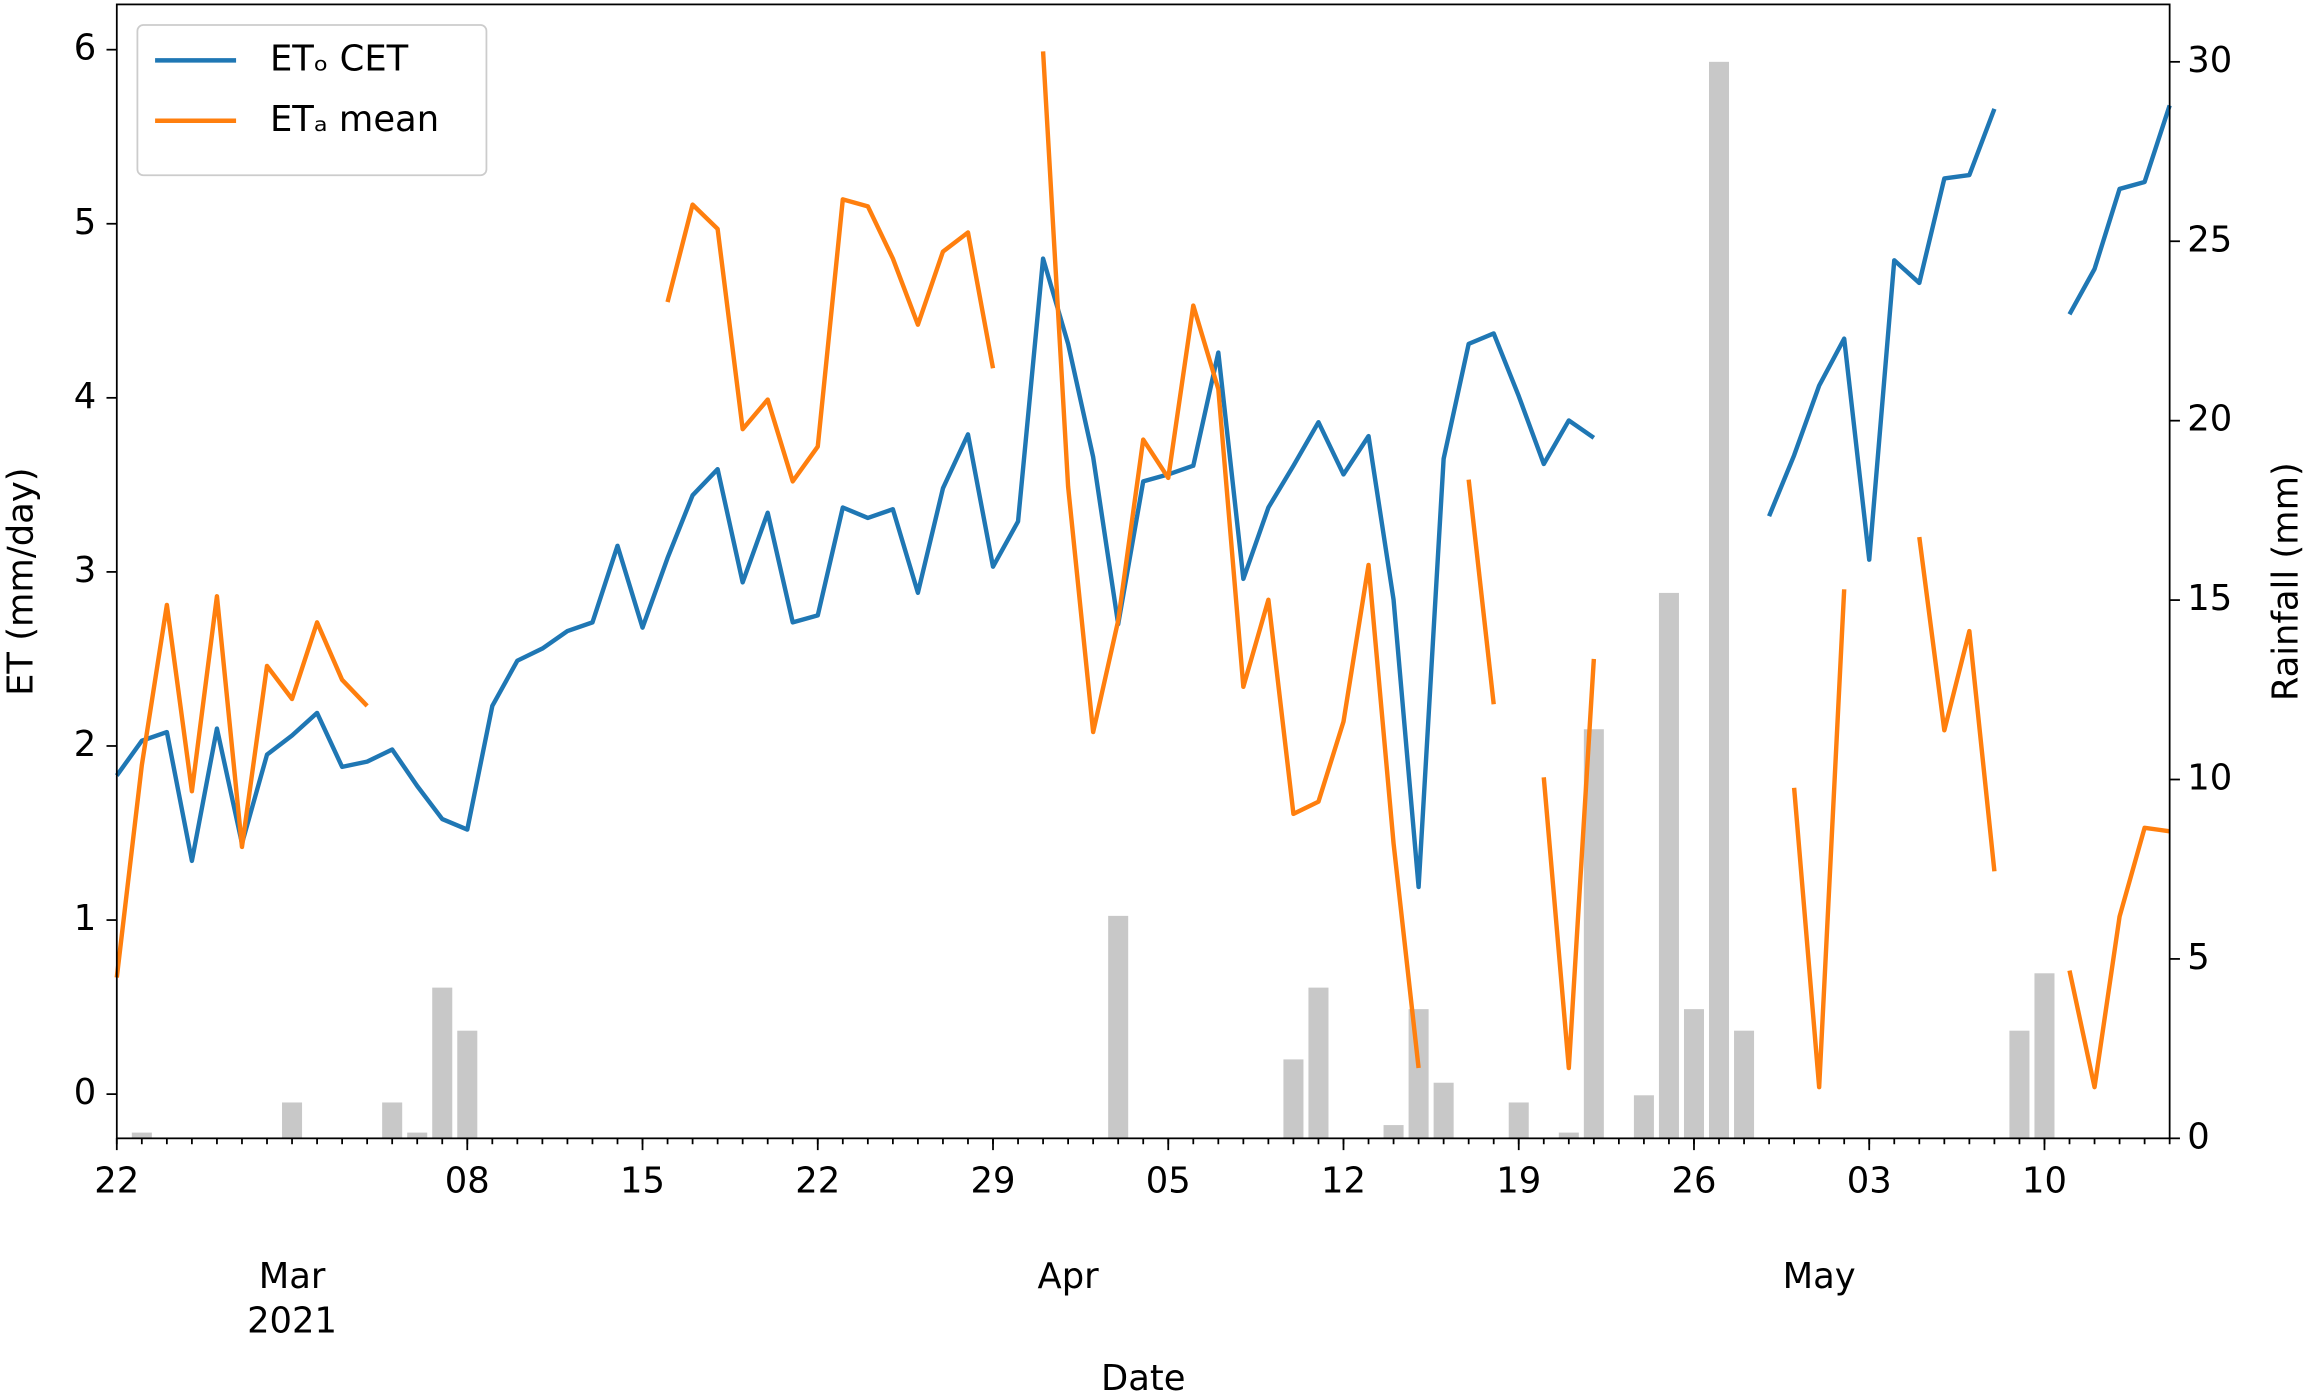  I want to click on x-tick-label: 19, so click(1518, 1181).